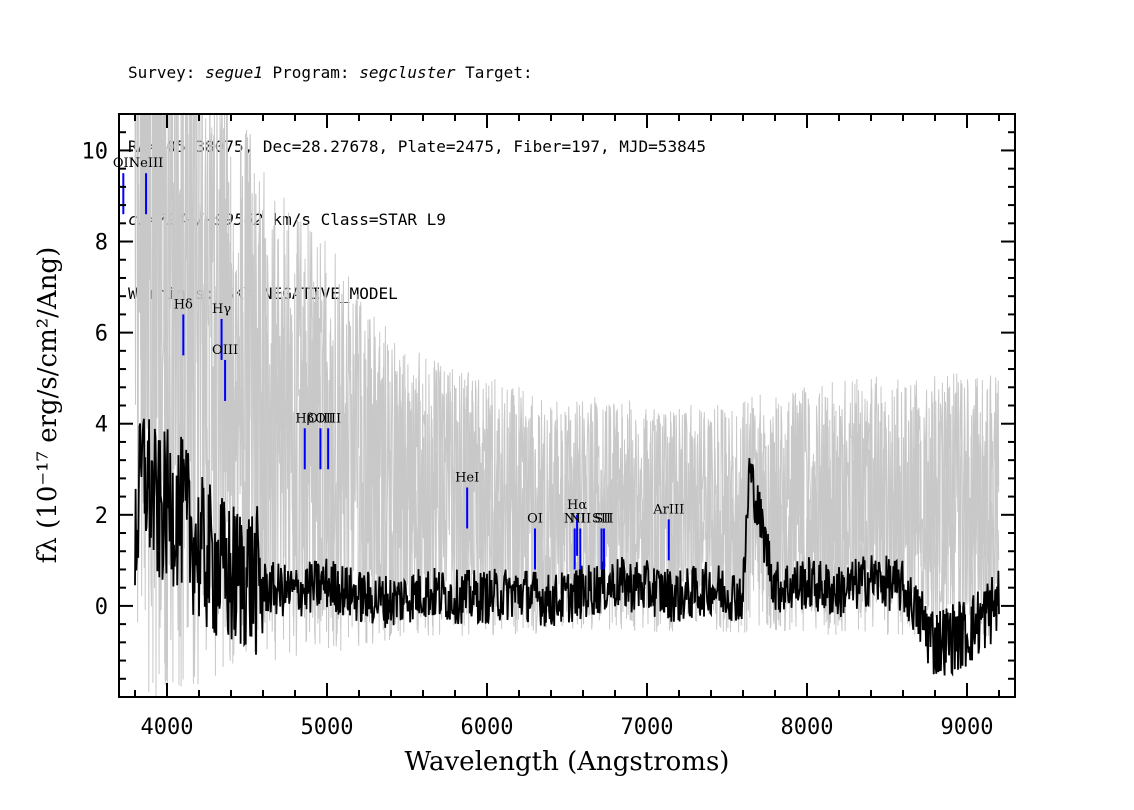  I want to click on program-label: Program:, so click(311, 72).